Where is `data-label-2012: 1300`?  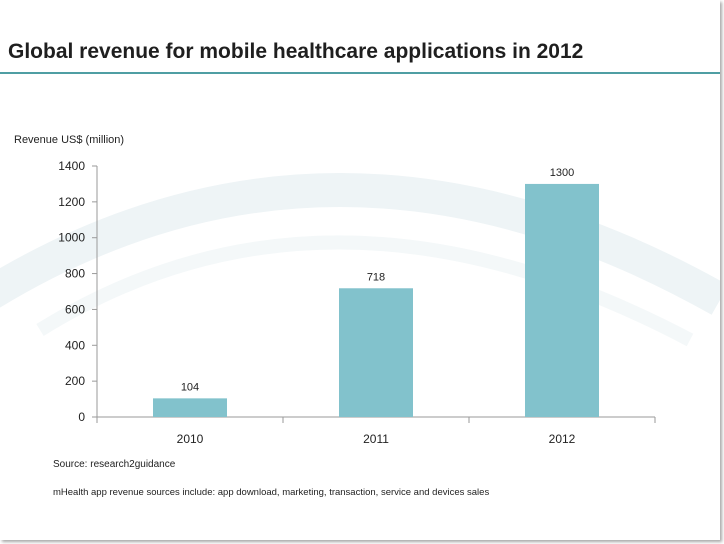 data-label-2012: 1300 is located at coordinates (562, 173).